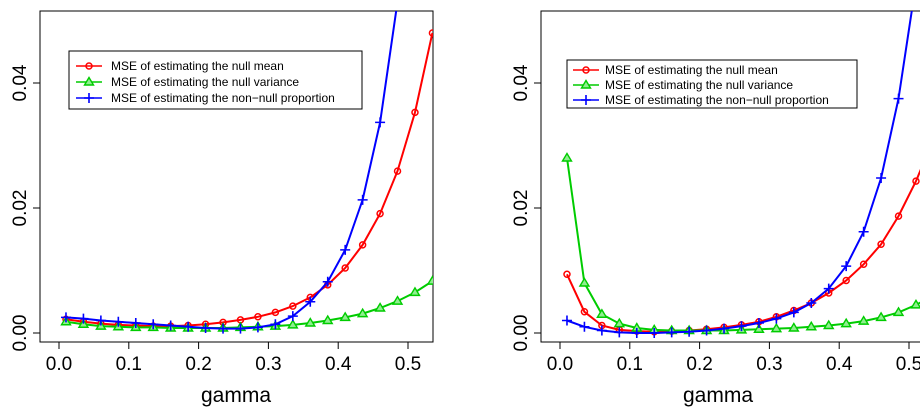  Describe the element at coordinates (699, 364) in the screenshot. I see `x-tick-label: 0.2` at that location.